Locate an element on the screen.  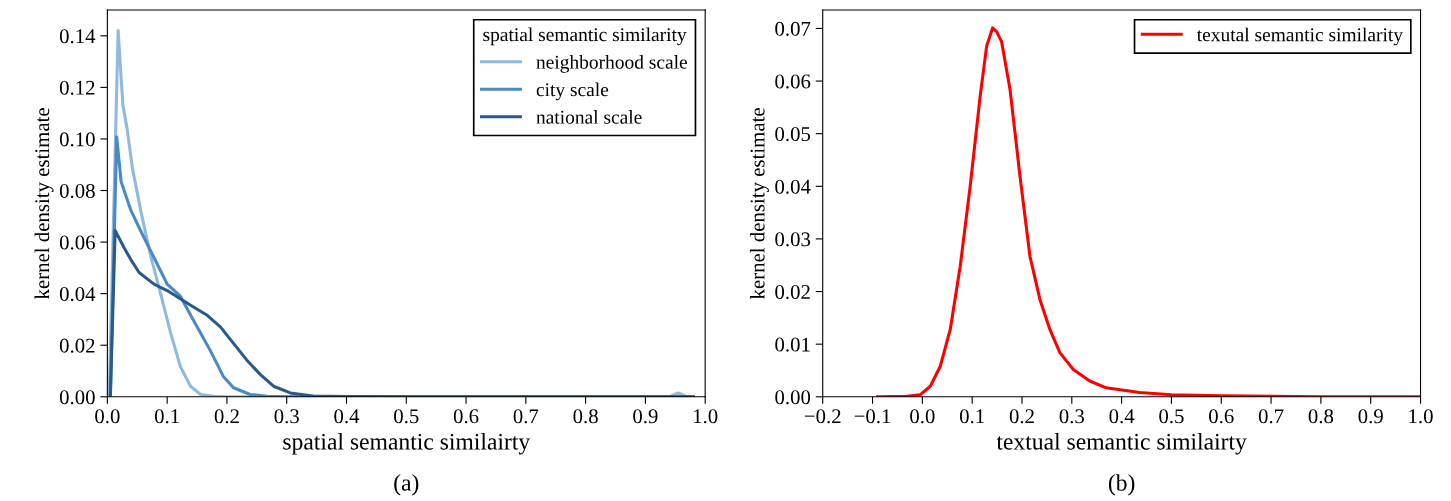
y-tick-label: 0.01 is located at coordinates (792, 344).